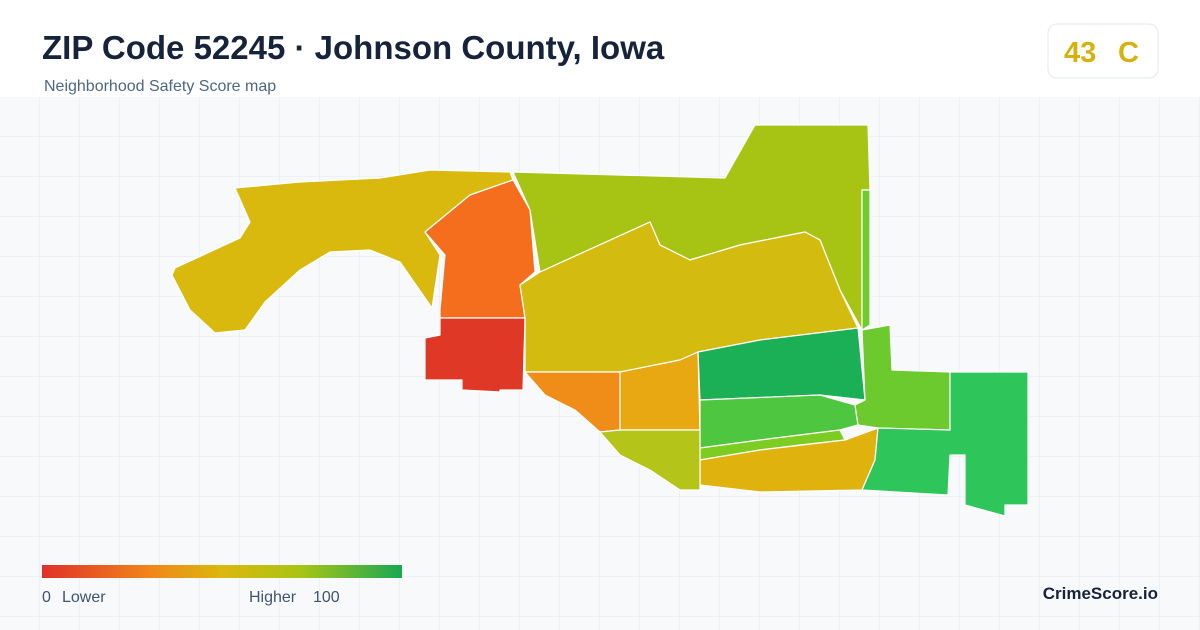 The width and height of the screenshot is (1200, 630). Describe the element at coordinates (1128, 53) in the screenshot. I see `badge-grade: C` at that location.